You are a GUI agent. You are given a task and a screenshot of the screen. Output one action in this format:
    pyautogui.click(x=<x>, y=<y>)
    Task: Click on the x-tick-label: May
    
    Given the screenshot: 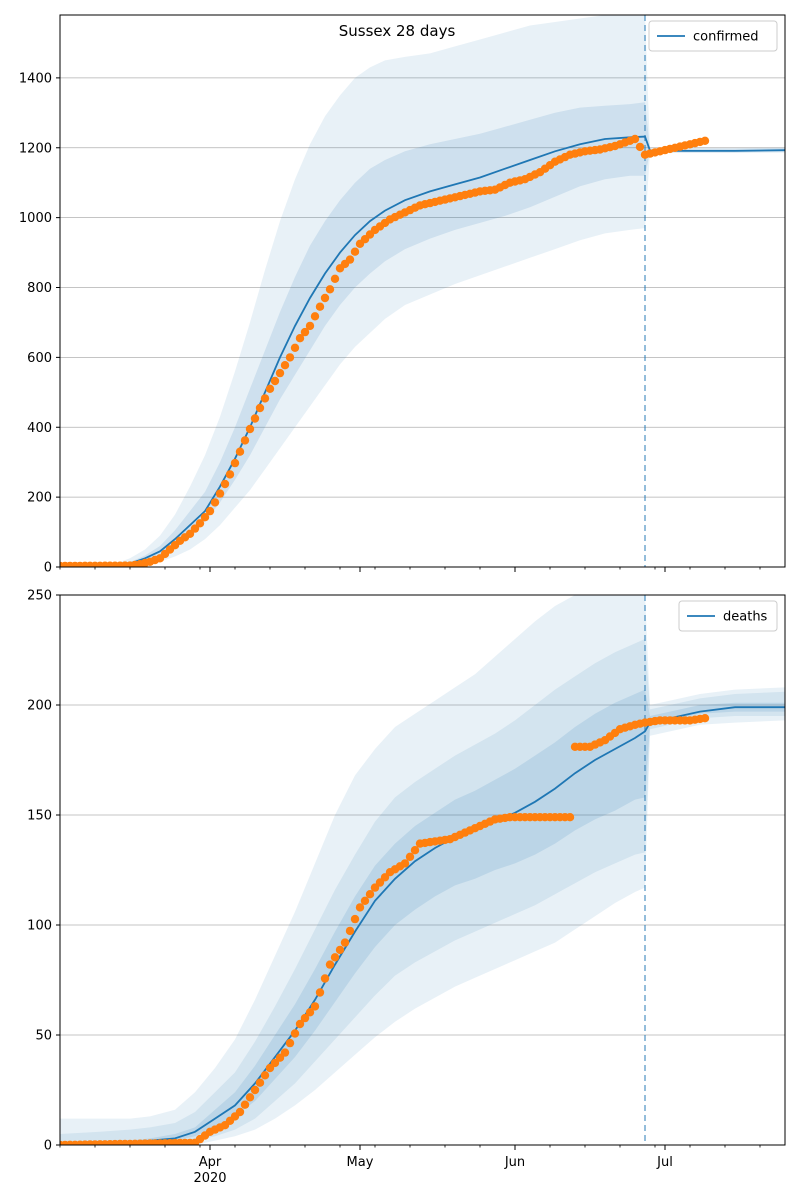 What is the action you would take?
    pyautogui.click(x=360, y=1162)
    